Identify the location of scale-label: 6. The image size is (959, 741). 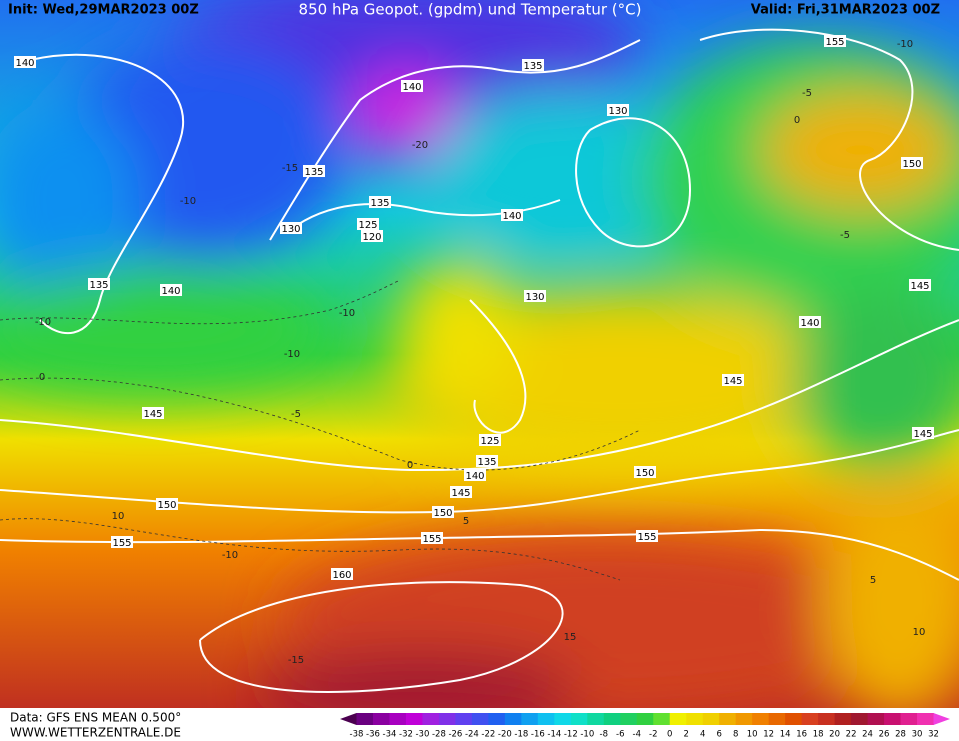
(718, 735).